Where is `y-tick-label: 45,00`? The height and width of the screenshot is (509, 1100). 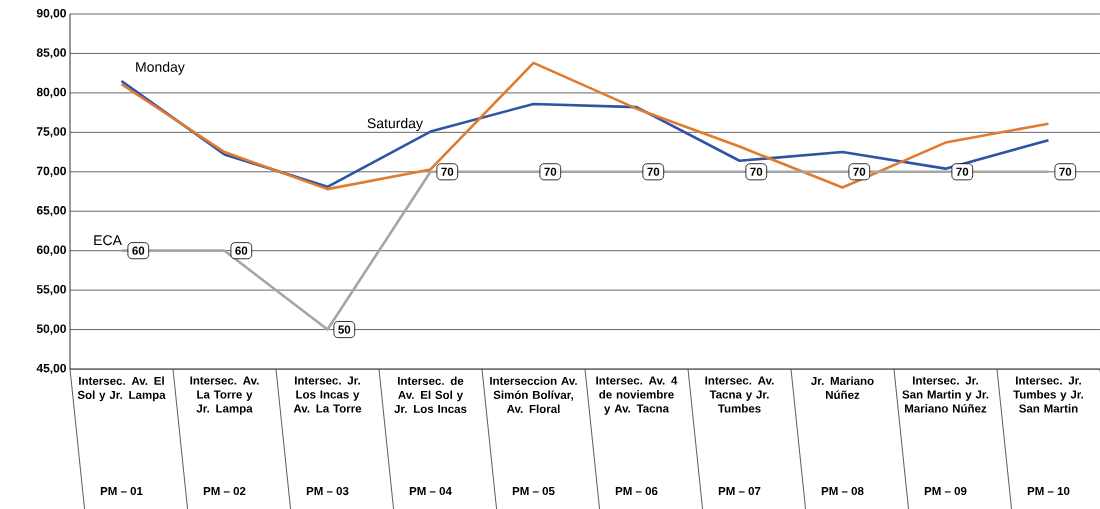 y-tick-label: 45,00 is located at coordinates (51, 369).